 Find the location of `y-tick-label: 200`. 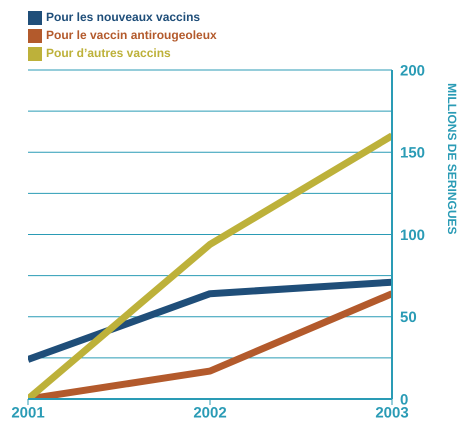

y-tick-label: 200 is located at coordinates (413, 71).